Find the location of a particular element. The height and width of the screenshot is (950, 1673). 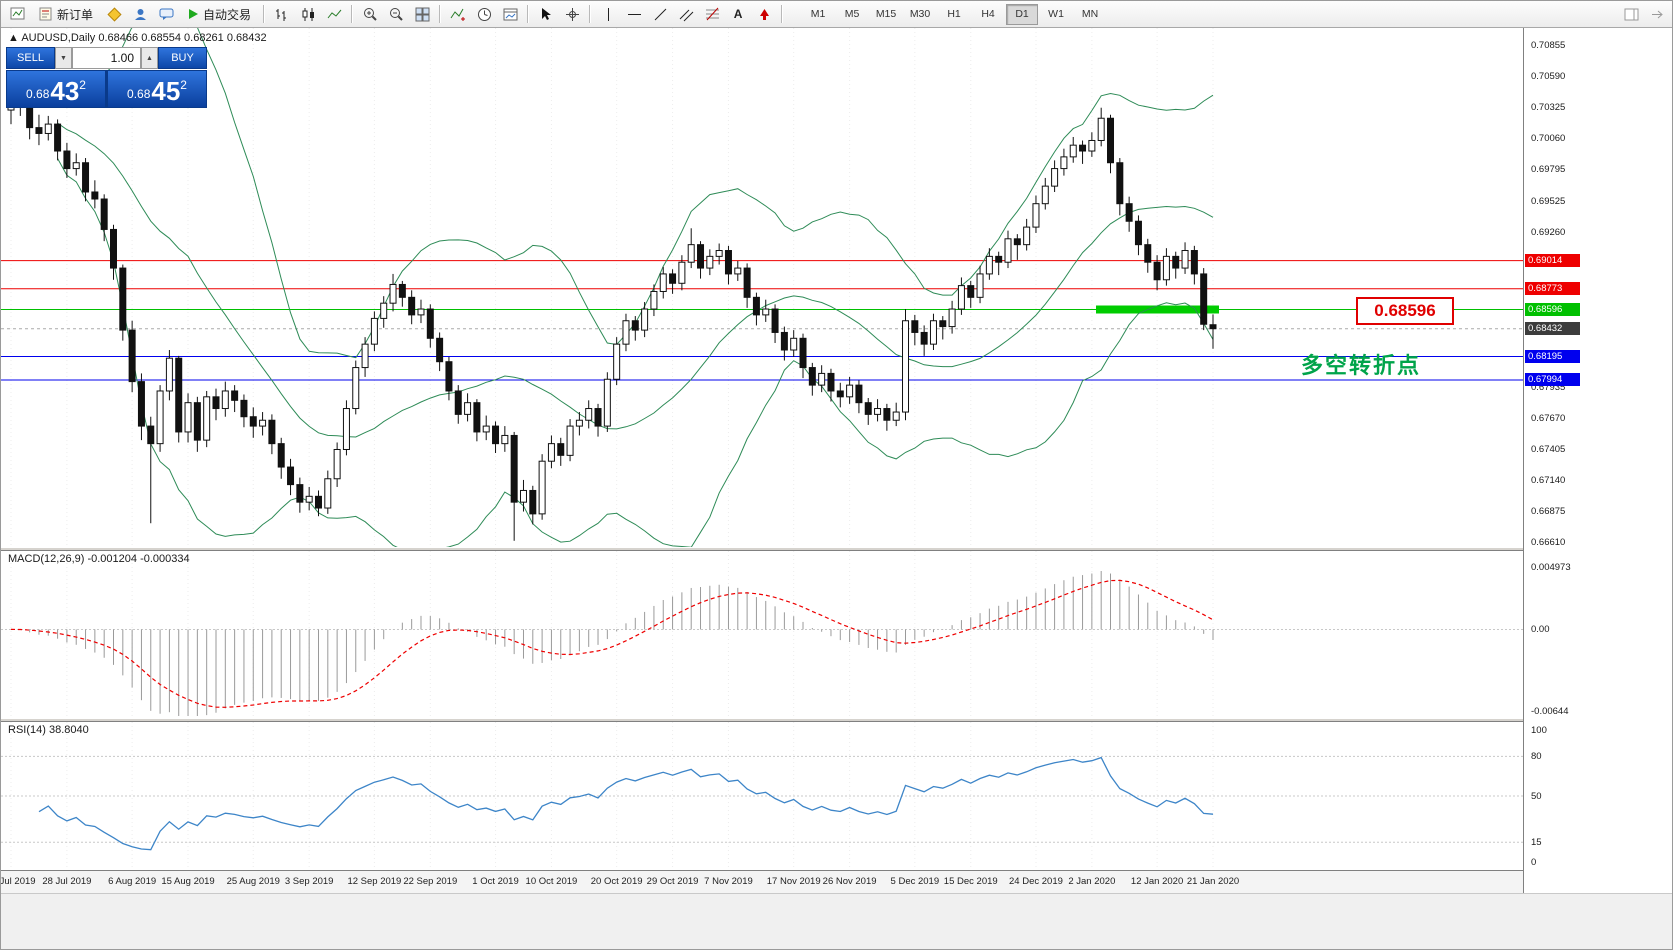

vertical-line-tool-icon is located at coordinates (608, 14).